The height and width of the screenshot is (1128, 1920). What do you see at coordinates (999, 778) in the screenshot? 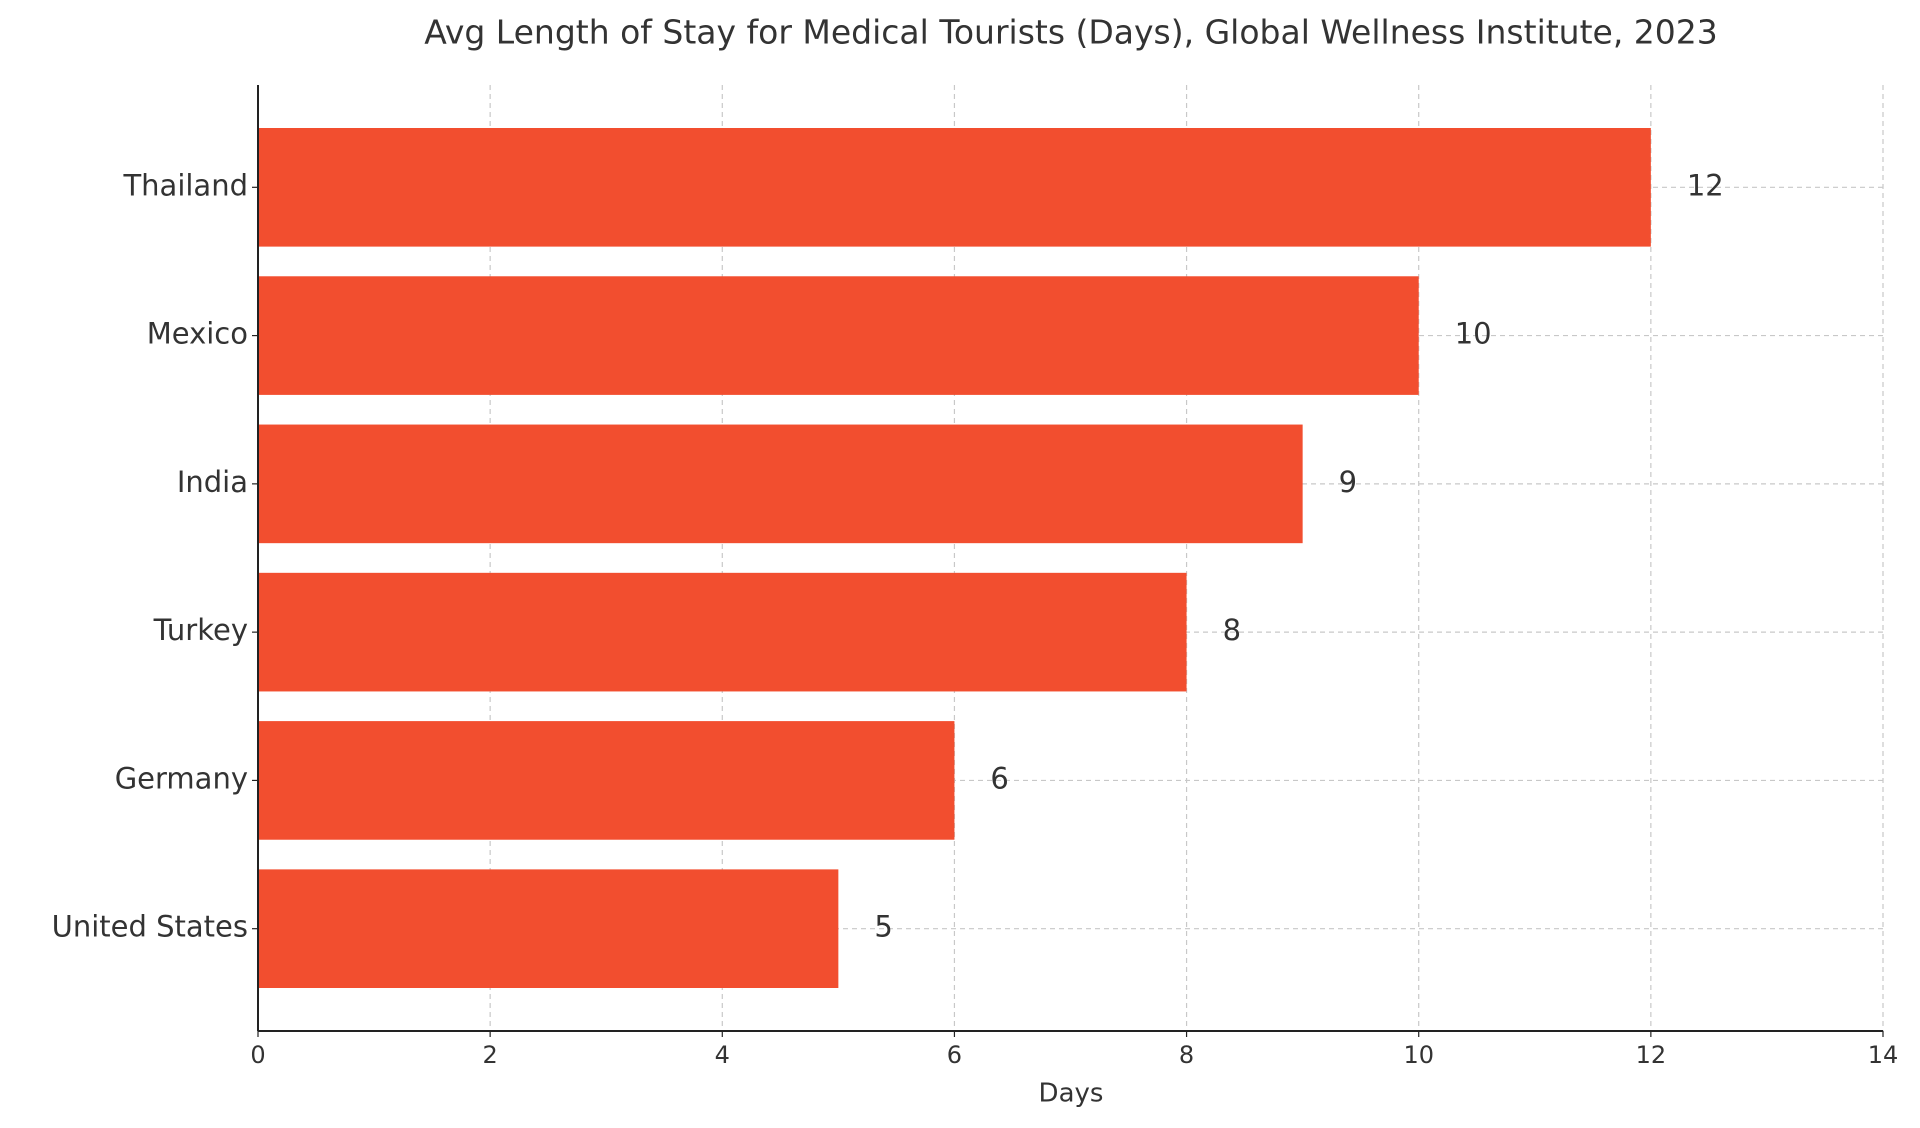
I see `value-label: 6` at bounding box center [999, 778].